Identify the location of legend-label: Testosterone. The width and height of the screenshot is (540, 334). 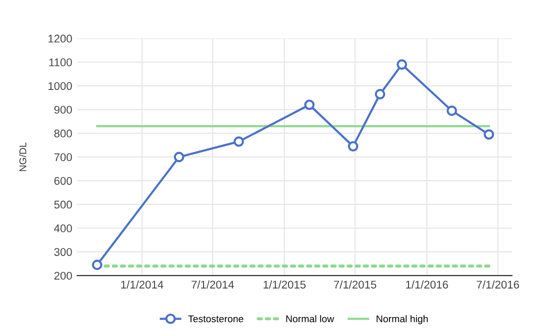
(216, 318).